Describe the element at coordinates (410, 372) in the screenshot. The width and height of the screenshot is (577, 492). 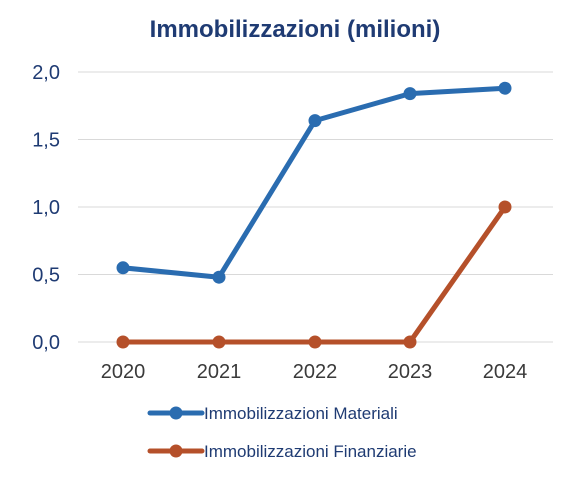
I see `x-tick-label: 2023` at that location.